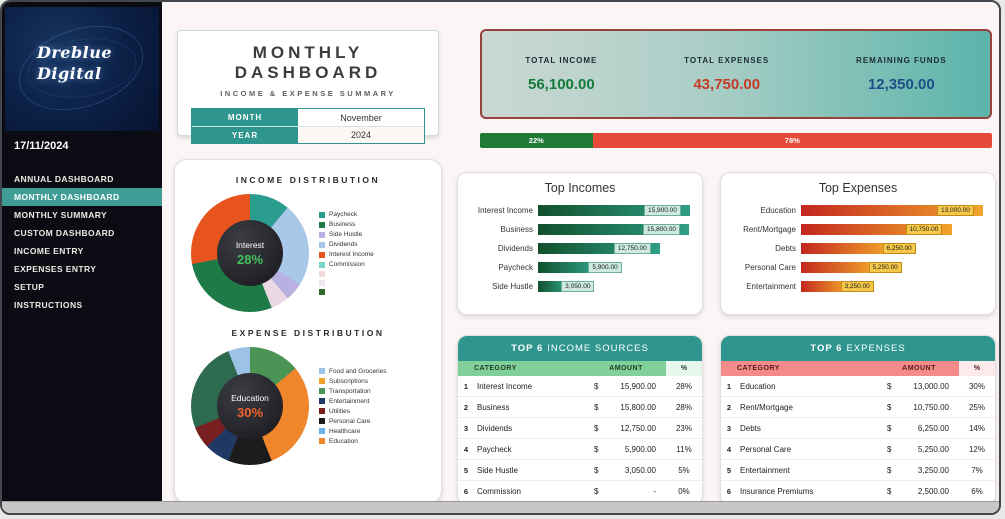 The height and width of the screenshot is (519, 1005). I want to click on bar-row: Entertainment 3,250.00, so click(855, 286).